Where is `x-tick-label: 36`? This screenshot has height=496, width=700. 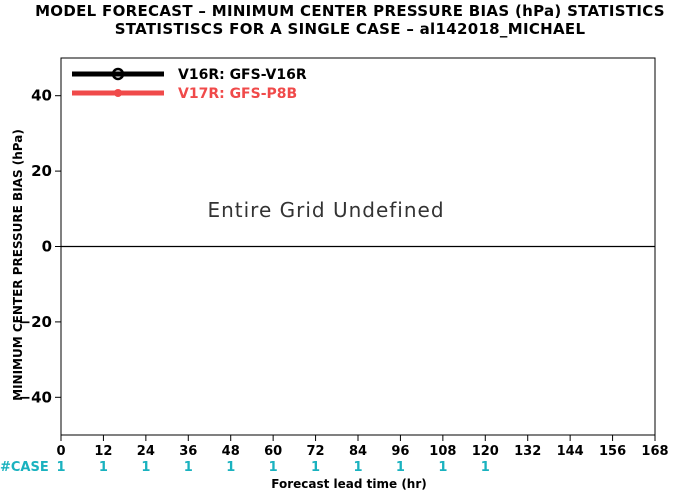
x-tick-label: 36 is located at coordinates (188, 451).